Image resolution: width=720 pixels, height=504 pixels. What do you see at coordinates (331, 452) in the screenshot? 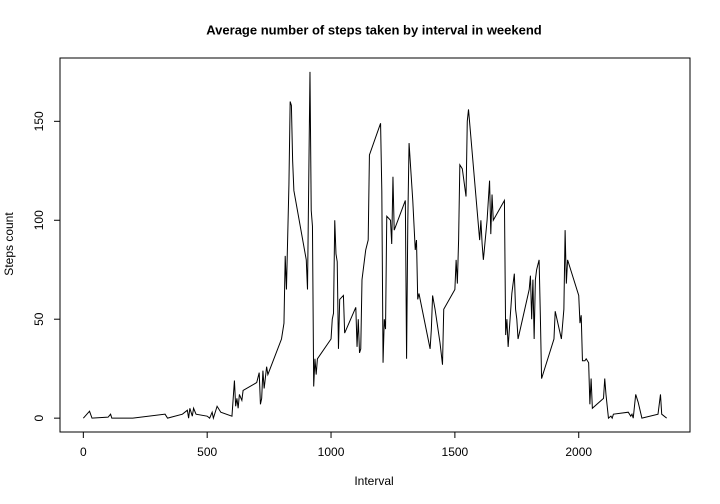
I see `x-tick-label: 1000` at bounding box center [331, 452].